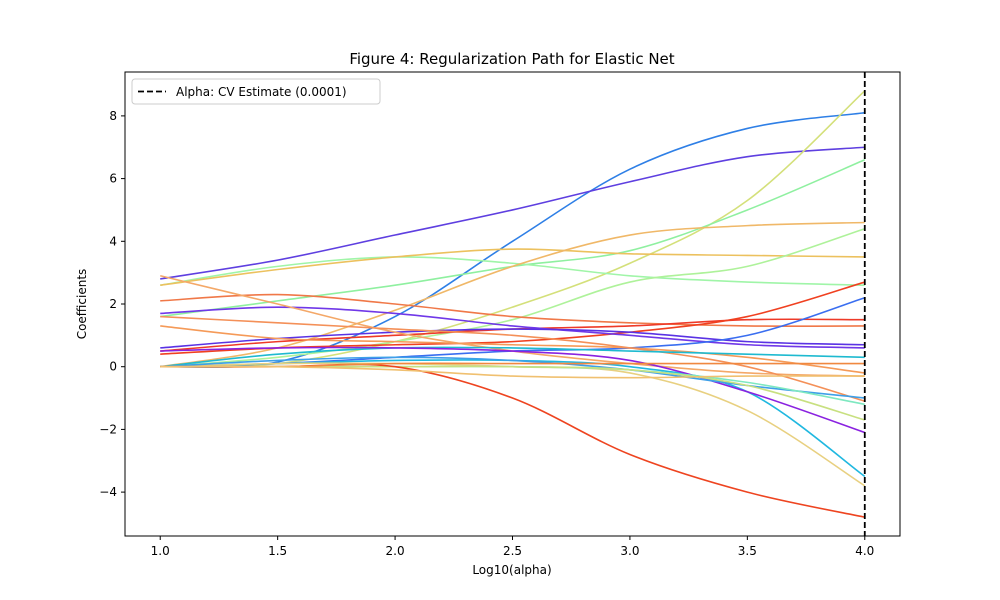 This screenshot has height=600, width=1000. What do you see at coordinates (512, 551) in the screenshot?
I see `x-tick-label: 2.5` at bounding box center [512, 551].